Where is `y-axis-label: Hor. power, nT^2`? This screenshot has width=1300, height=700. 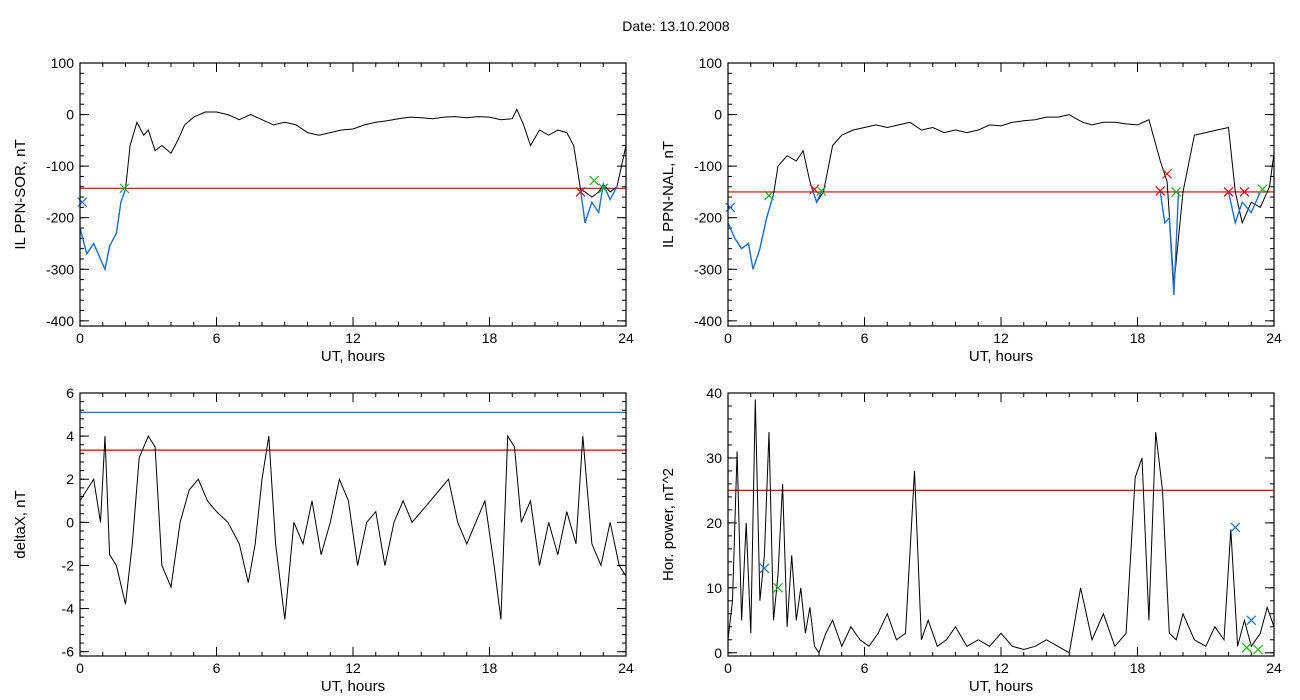 y-axis-label: Hor. power, nT^2 is located at coordinates (668, 524).